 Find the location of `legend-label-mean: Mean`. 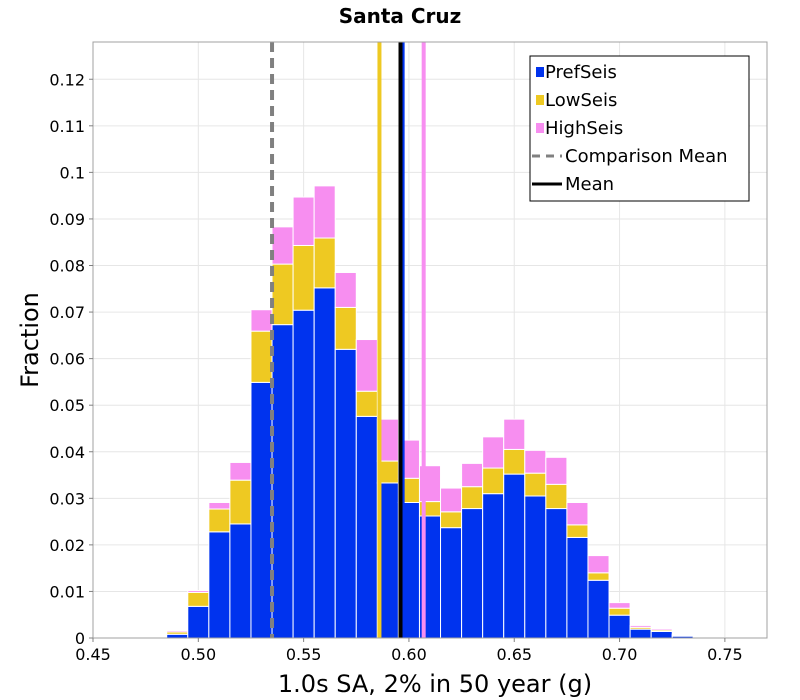

legend-label-mean: Mean is located at coordinates (589, 184).